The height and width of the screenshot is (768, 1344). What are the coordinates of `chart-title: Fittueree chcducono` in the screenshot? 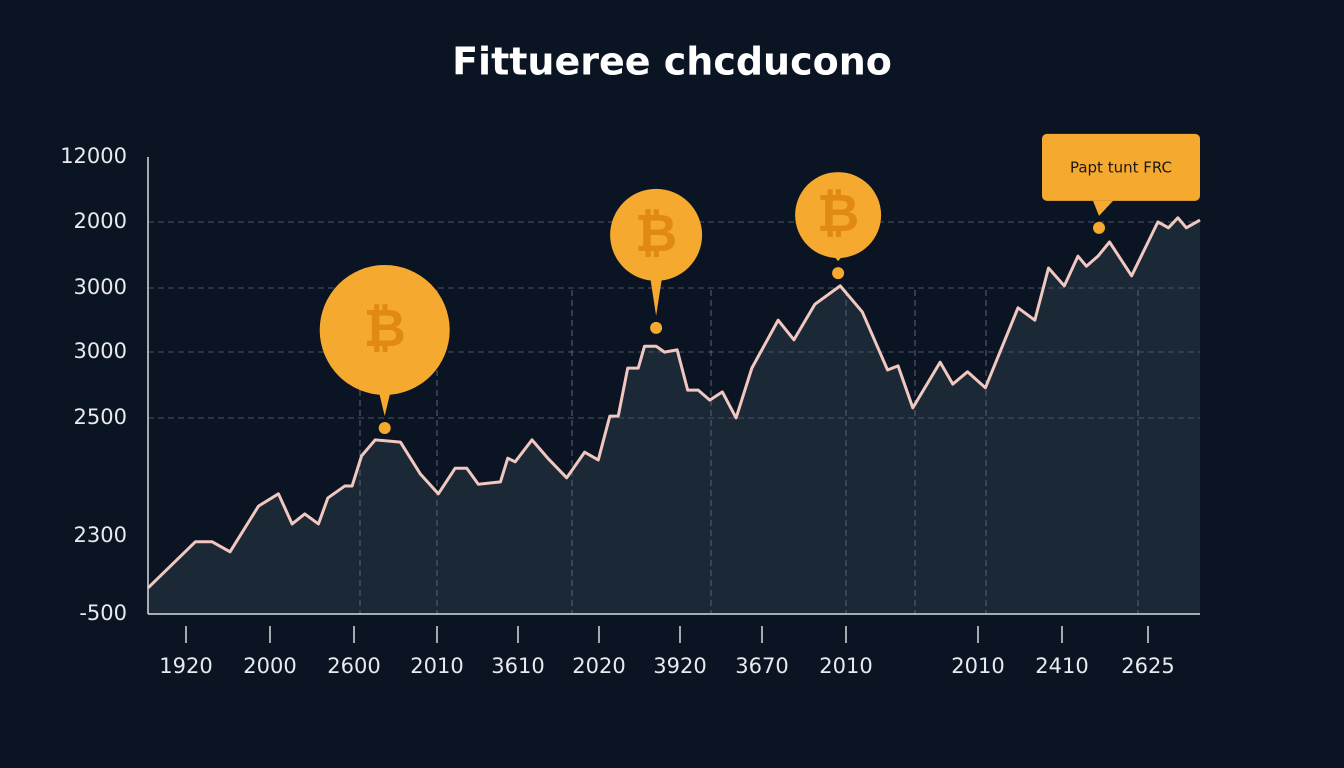 It's located at (672, 62).